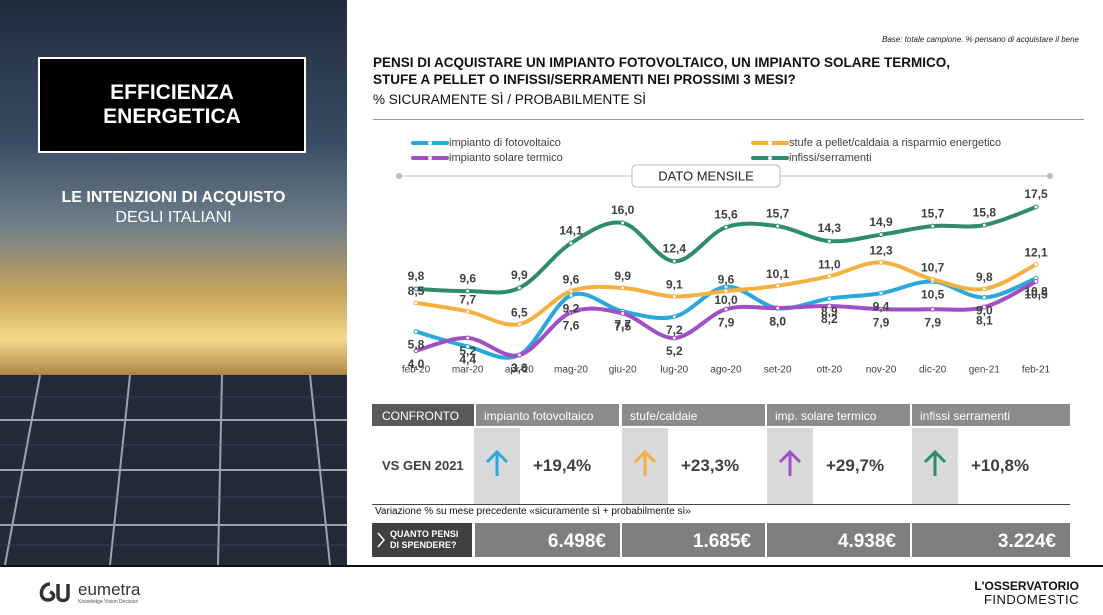 The height and width of the screenshot is (615, 1103). What do you see at coordinates (547, 540) in the screenshot?
I see `spending-value: 6.498€` at bounding box center [547, 540].